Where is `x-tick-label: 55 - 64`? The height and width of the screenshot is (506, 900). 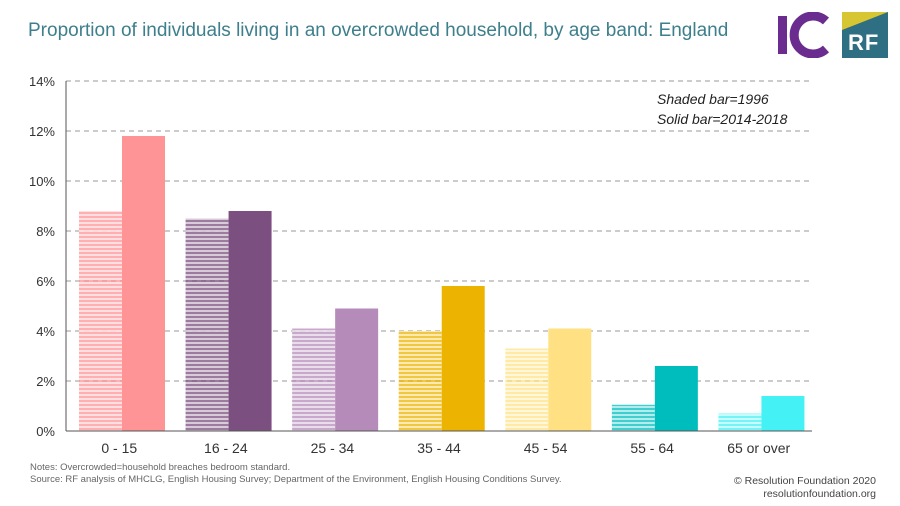
x-tick-label: 55 - 64 is located at coordinates (652, 448).